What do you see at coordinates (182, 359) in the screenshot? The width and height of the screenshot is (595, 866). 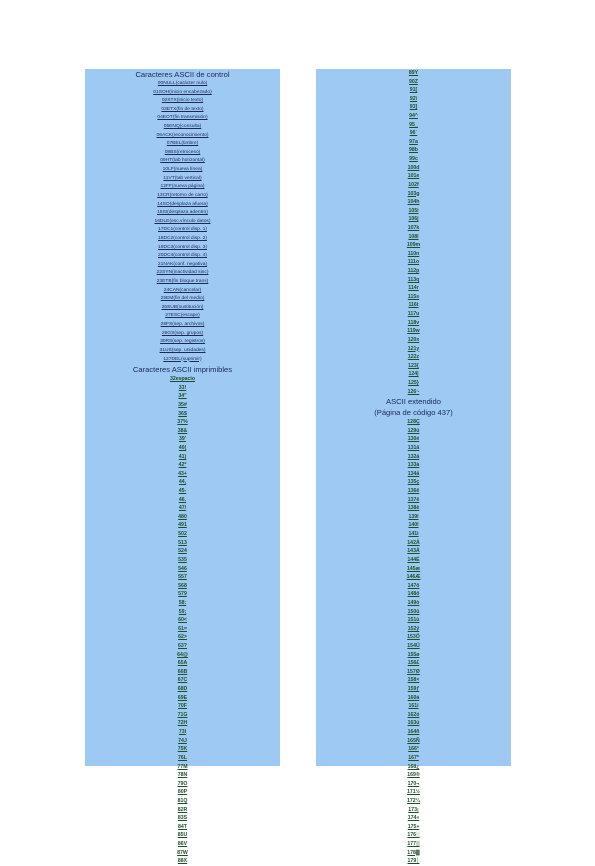 I see `control-character-link: 127DEL(suprimir)` at bounding box center [182, 359].